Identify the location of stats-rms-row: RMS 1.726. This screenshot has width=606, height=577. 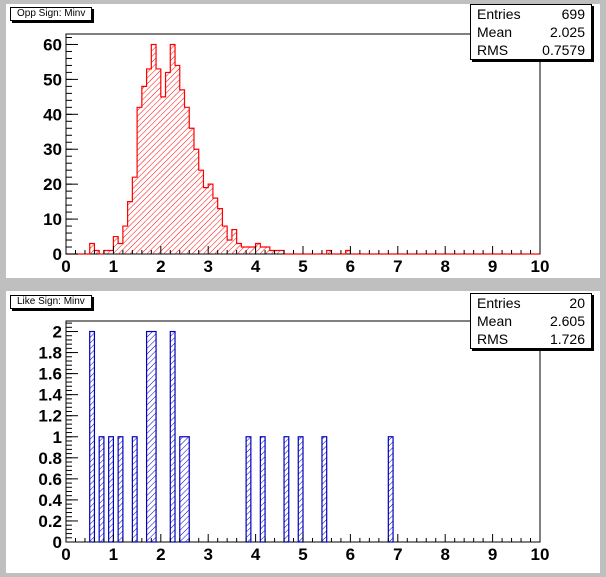
(531, 339).